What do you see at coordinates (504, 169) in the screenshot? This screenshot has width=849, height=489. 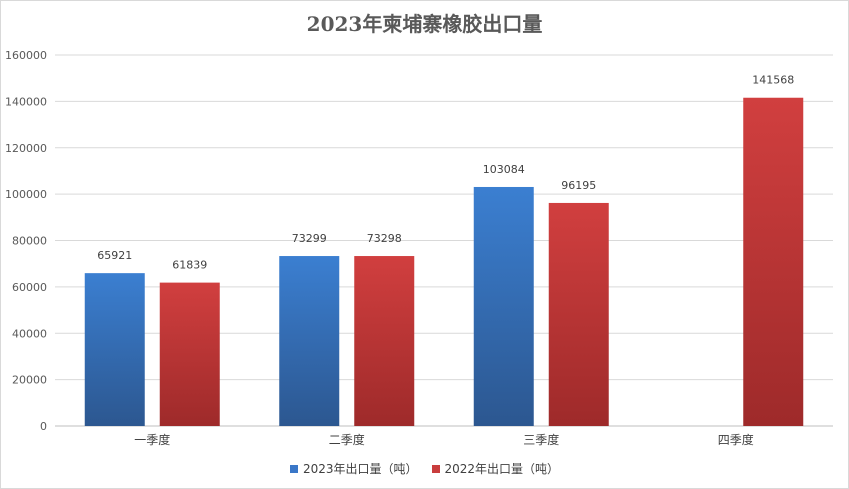 I see `data-label: 103084` at bounding box center [504, 169].